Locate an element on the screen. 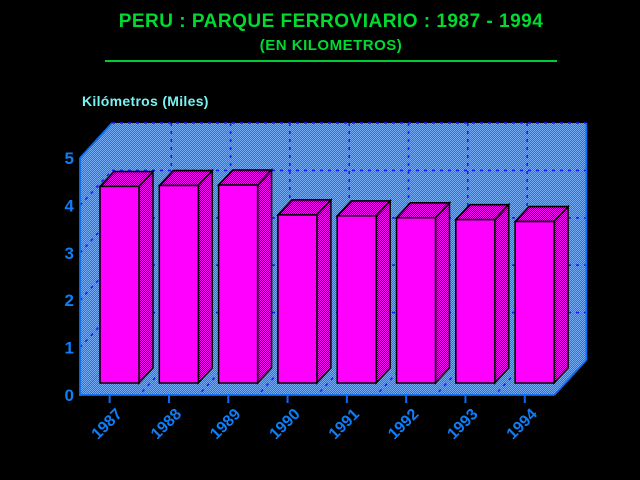 Image resolution: width=640 pixels, height=480 pixels. wall-top-left-edge is located at coordinates (96, 140).